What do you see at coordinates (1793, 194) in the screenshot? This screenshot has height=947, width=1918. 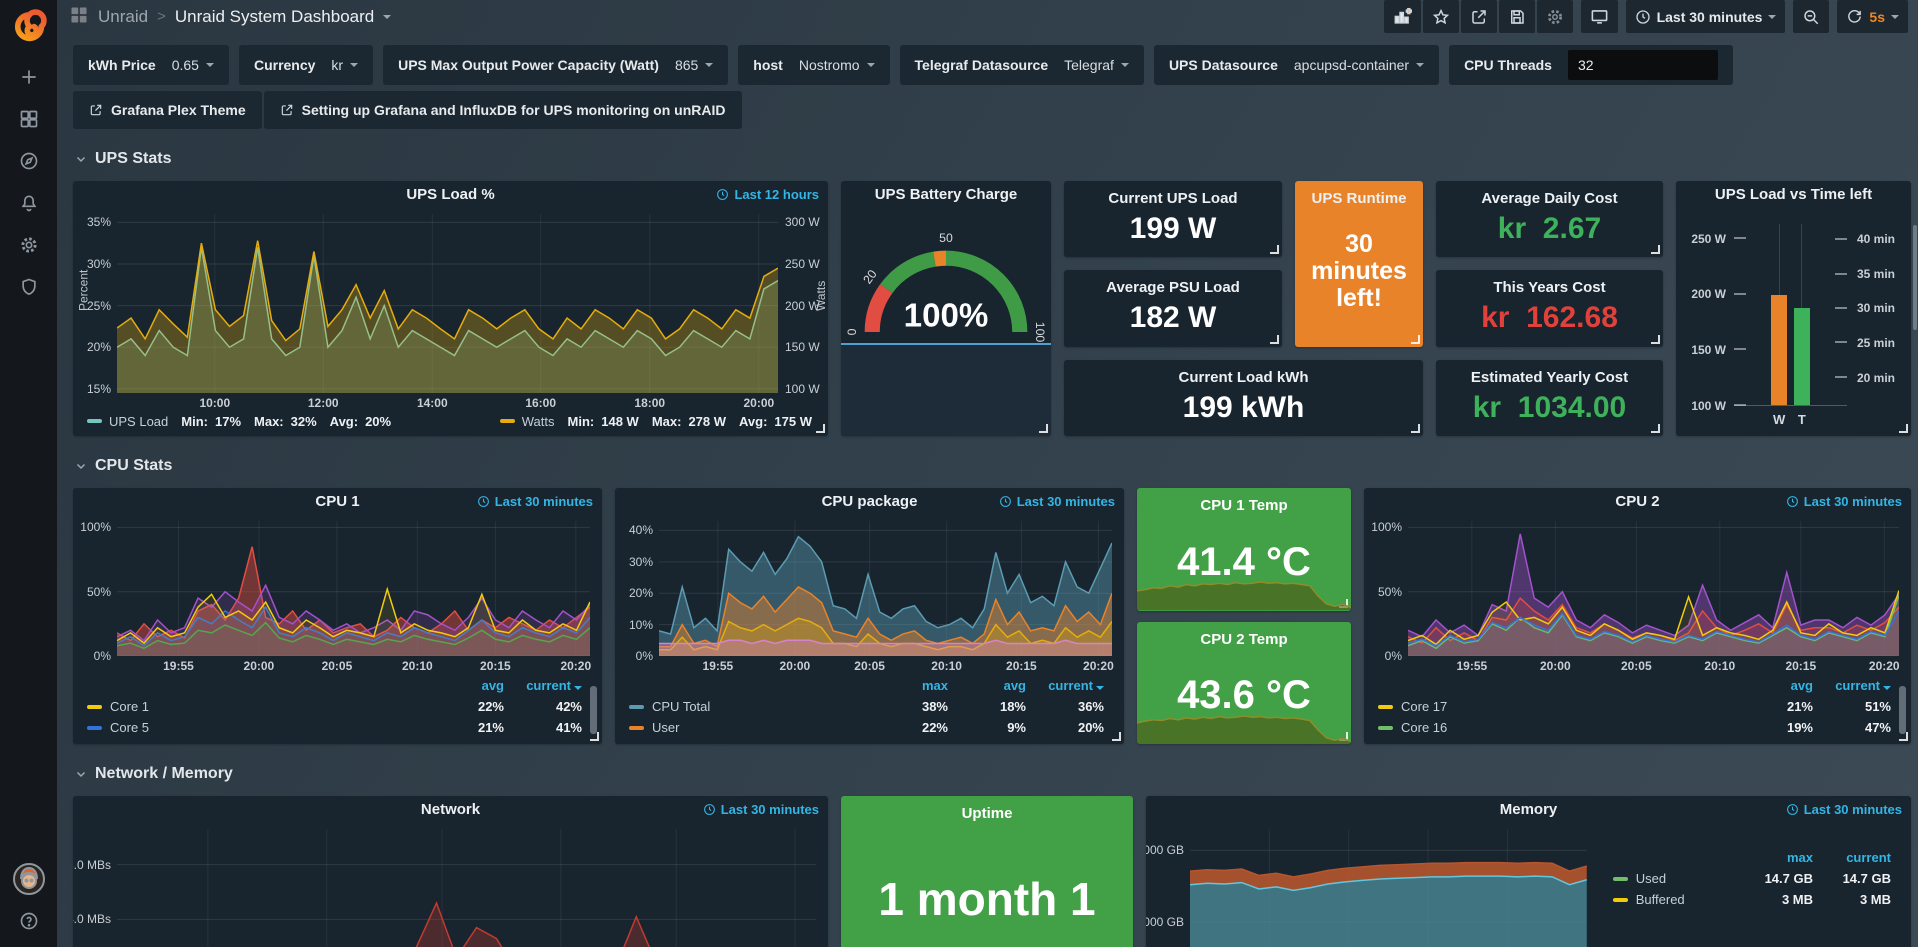 I see `panel-title: UPS Load vs Time left` at bounding box center [1793, 194].